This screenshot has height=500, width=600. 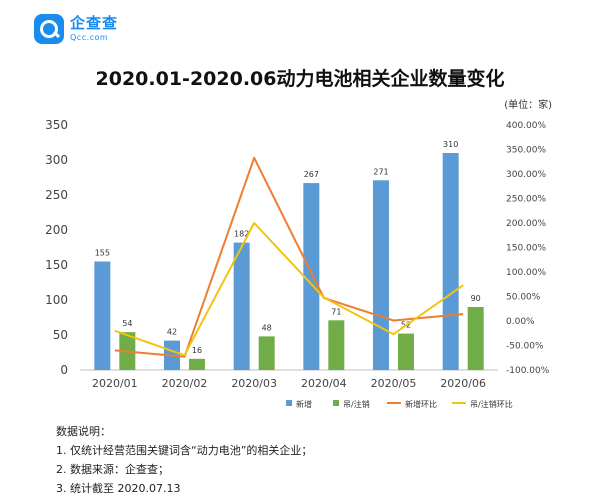 I want to click on y-left-tick-label: 200, so click(x=56, y=230).